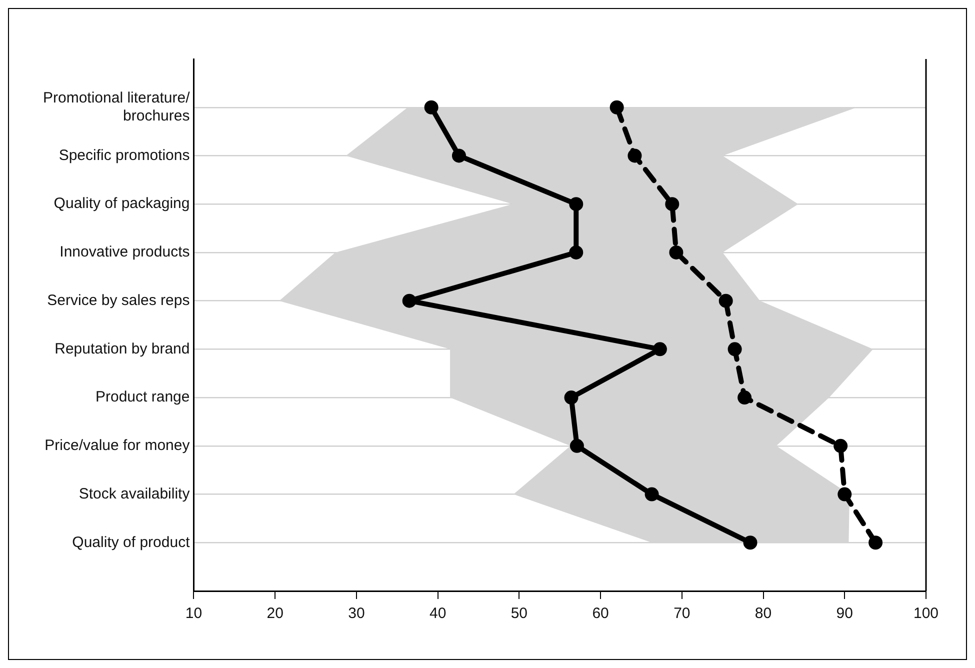 This screenshot has height=668, width=975. What do you see at coordinates (763, 613) in the screenshot?
I see `x-tick-label: 80` at bounding box center [763, 613].